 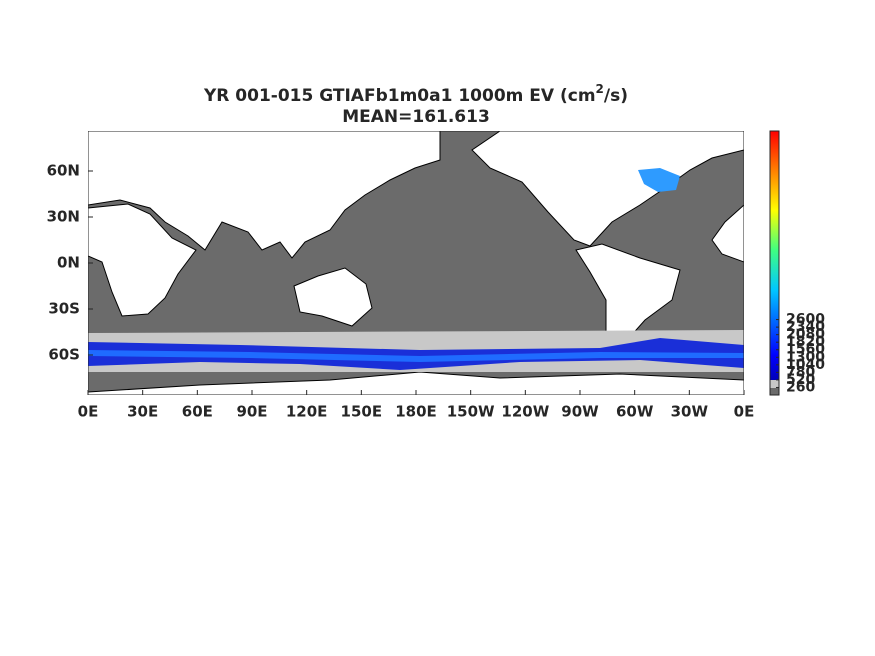 I want to click on colorbar-tick-label: 1820, so click(x=805, y=342).